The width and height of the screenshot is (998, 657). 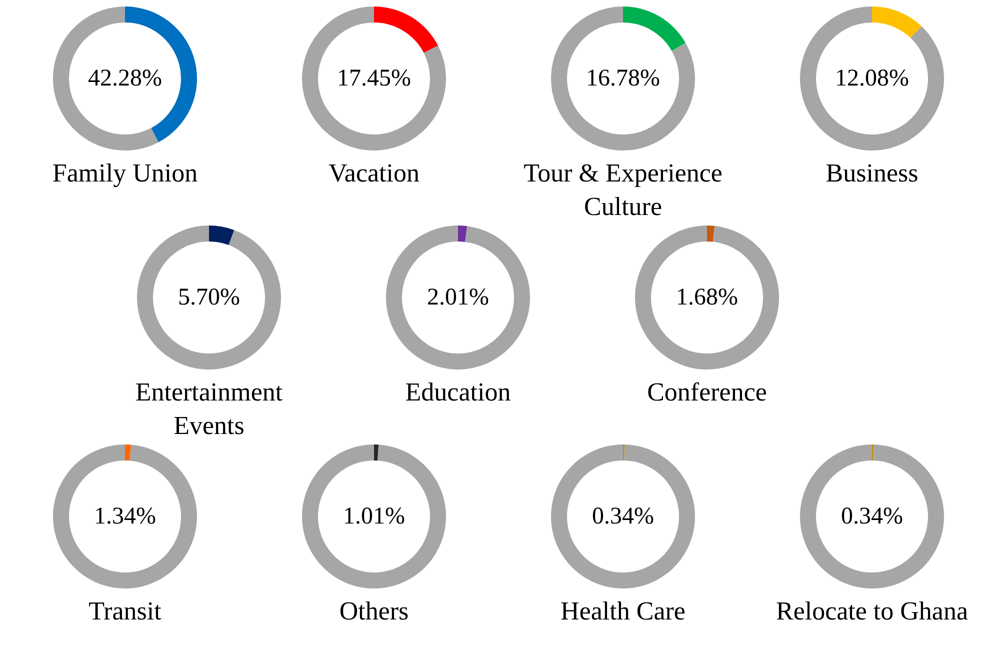 I want to click on text: Conference, so click(x=707, y=392).